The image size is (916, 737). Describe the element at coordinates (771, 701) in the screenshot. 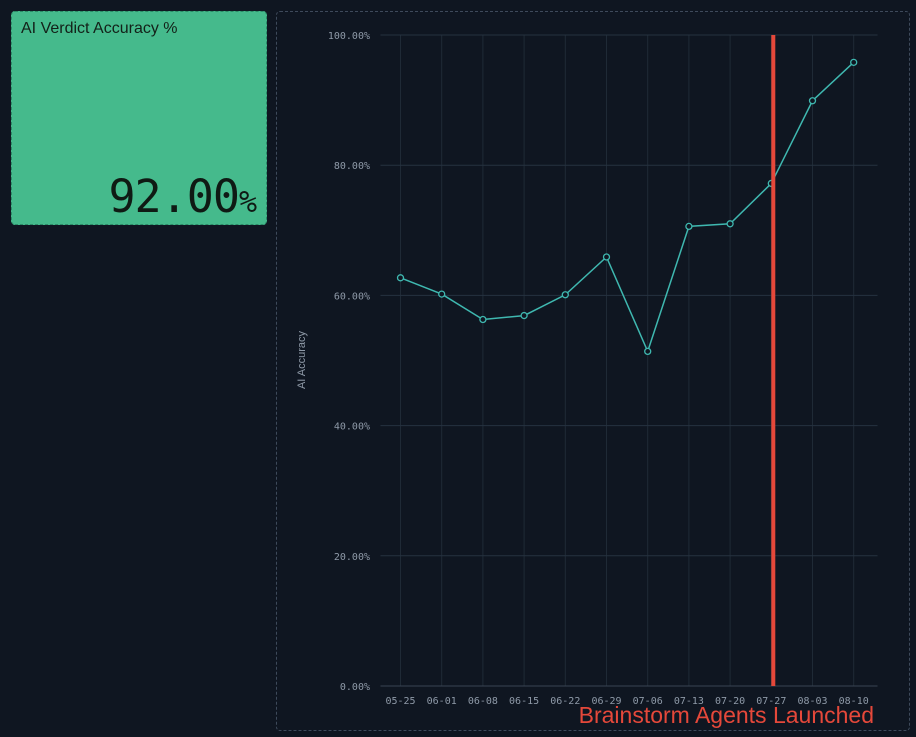

I see `x-tick-label: 07-27` at that location.